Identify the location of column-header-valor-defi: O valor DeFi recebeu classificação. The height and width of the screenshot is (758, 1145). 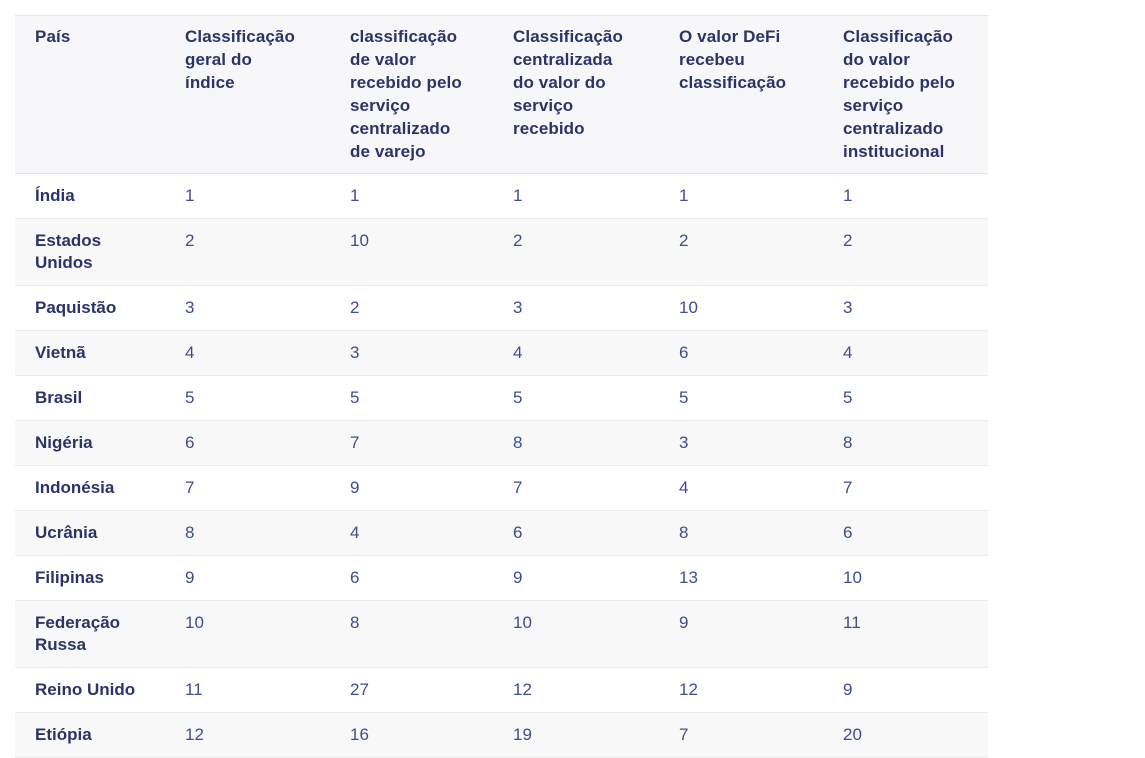
(741, 94).